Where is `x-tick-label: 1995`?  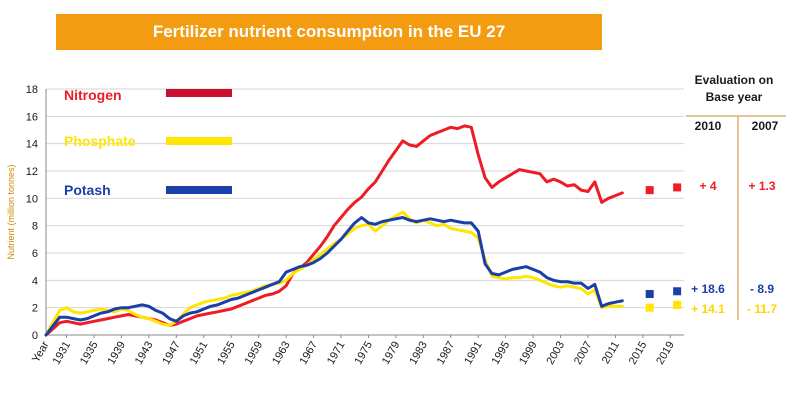
x-tick-label: 1995 is located at coordinates (501, 353).